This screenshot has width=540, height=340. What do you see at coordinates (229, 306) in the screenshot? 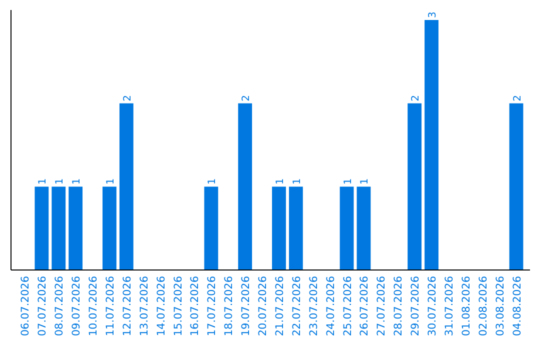
I see `x-tick-label: 18.07.2026` at bounding box center [229, 306].